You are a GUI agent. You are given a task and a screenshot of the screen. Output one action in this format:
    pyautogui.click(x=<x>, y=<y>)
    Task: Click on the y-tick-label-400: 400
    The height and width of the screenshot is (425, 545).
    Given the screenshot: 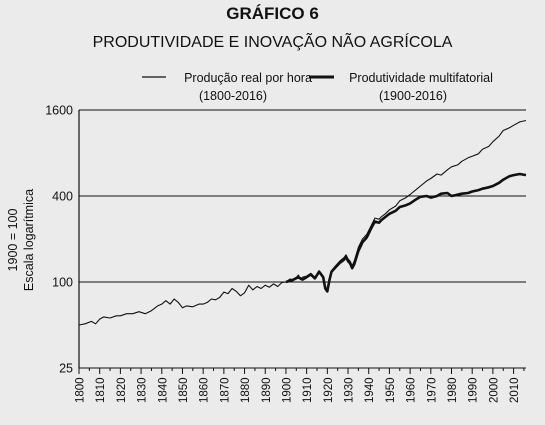 What is the action you would take?
    pyautogui.click(x=62, y=197)
    